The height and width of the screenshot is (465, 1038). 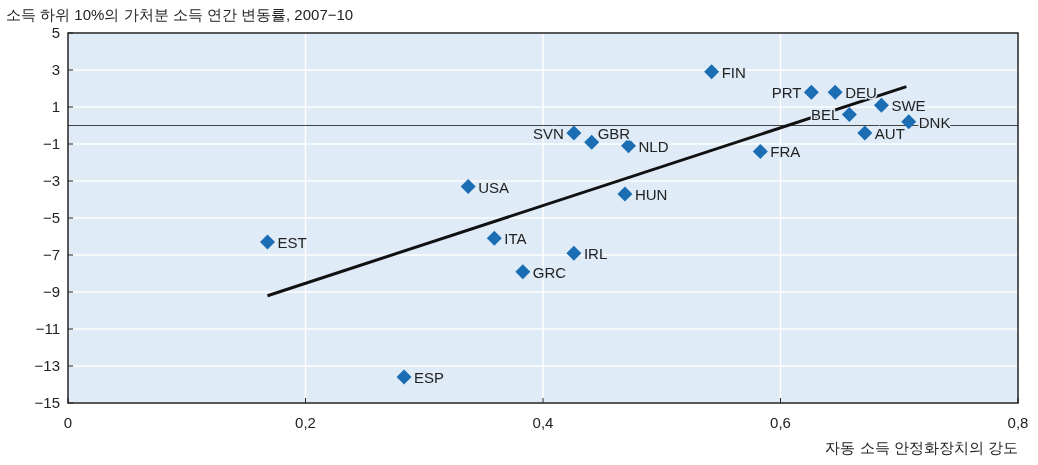 What do you see at coordinates (861, 93) in the screenshot?
I see `annotation: DEU` at bounding box center [861, 93].